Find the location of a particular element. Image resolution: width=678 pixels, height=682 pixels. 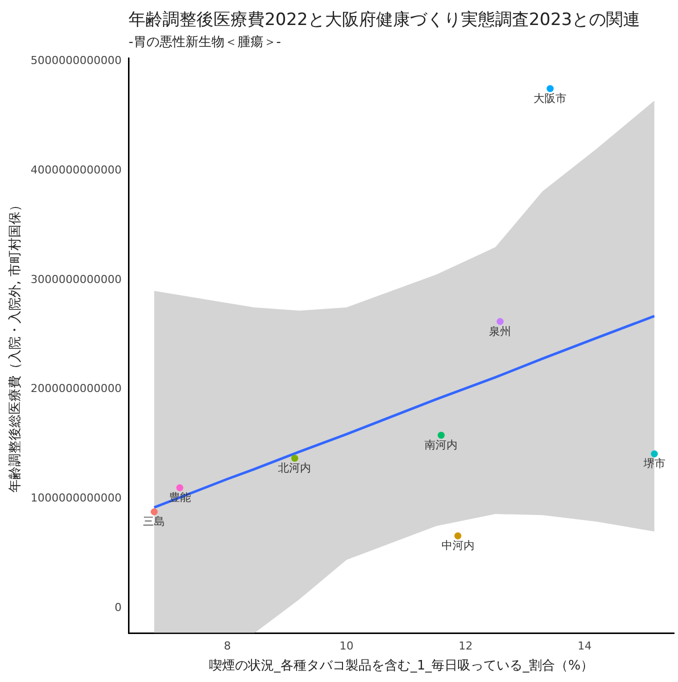

chart-subtitle: -胃の悪性新生物＜腫瘍＞- is located at coordinates (205, 42).